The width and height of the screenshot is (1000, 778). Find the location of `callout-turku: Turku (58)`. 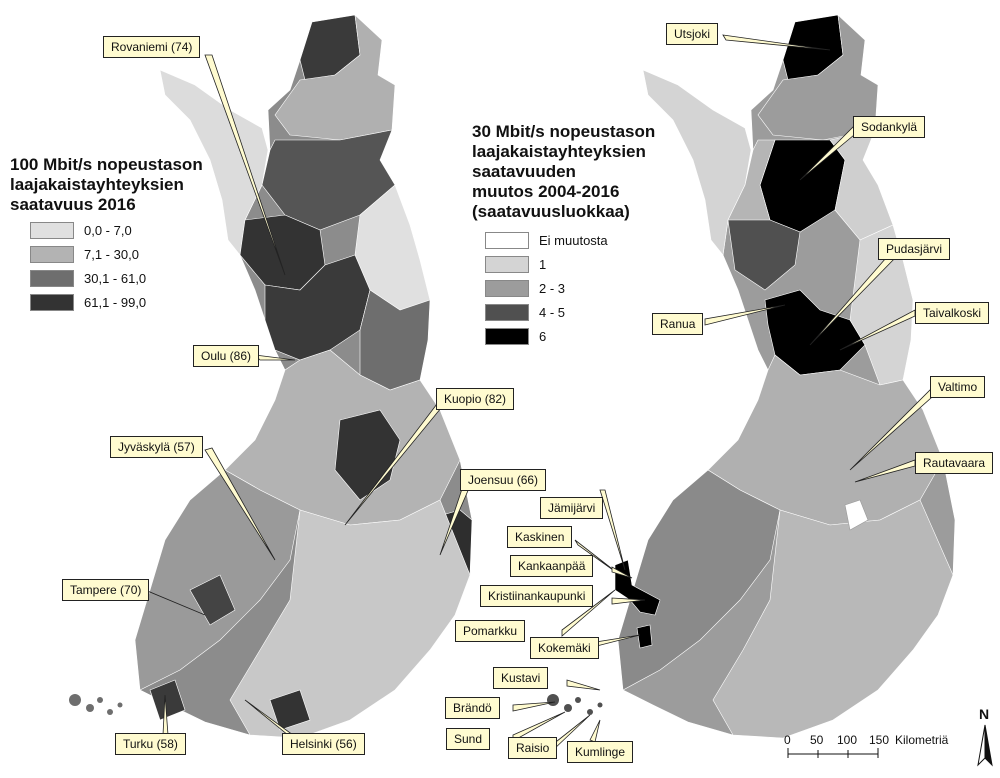

callout-turku: Turku (58) is located at coordinates (150, 744).